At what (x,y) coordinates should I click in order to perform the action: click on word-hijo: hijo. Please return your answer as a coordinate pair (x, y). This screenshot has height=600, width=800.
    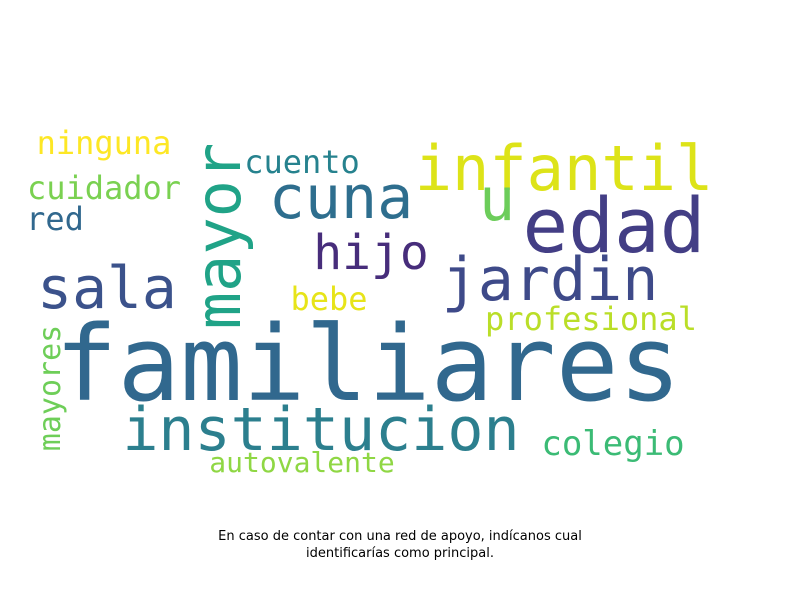
    Looking at the image, I should click on (371, 253).